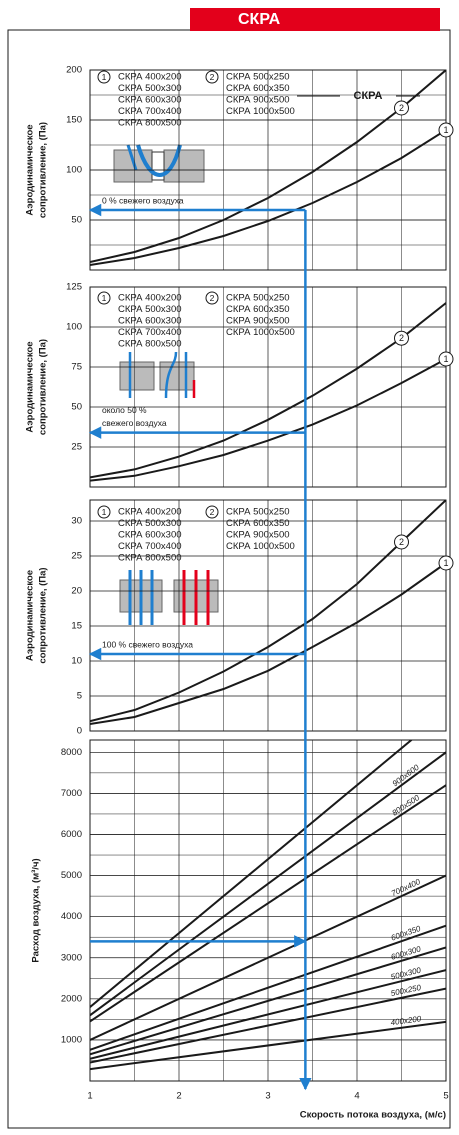 This screenshot has height=1135, width=459. I want to click on y-tick-label: 75, so click(76, 367).